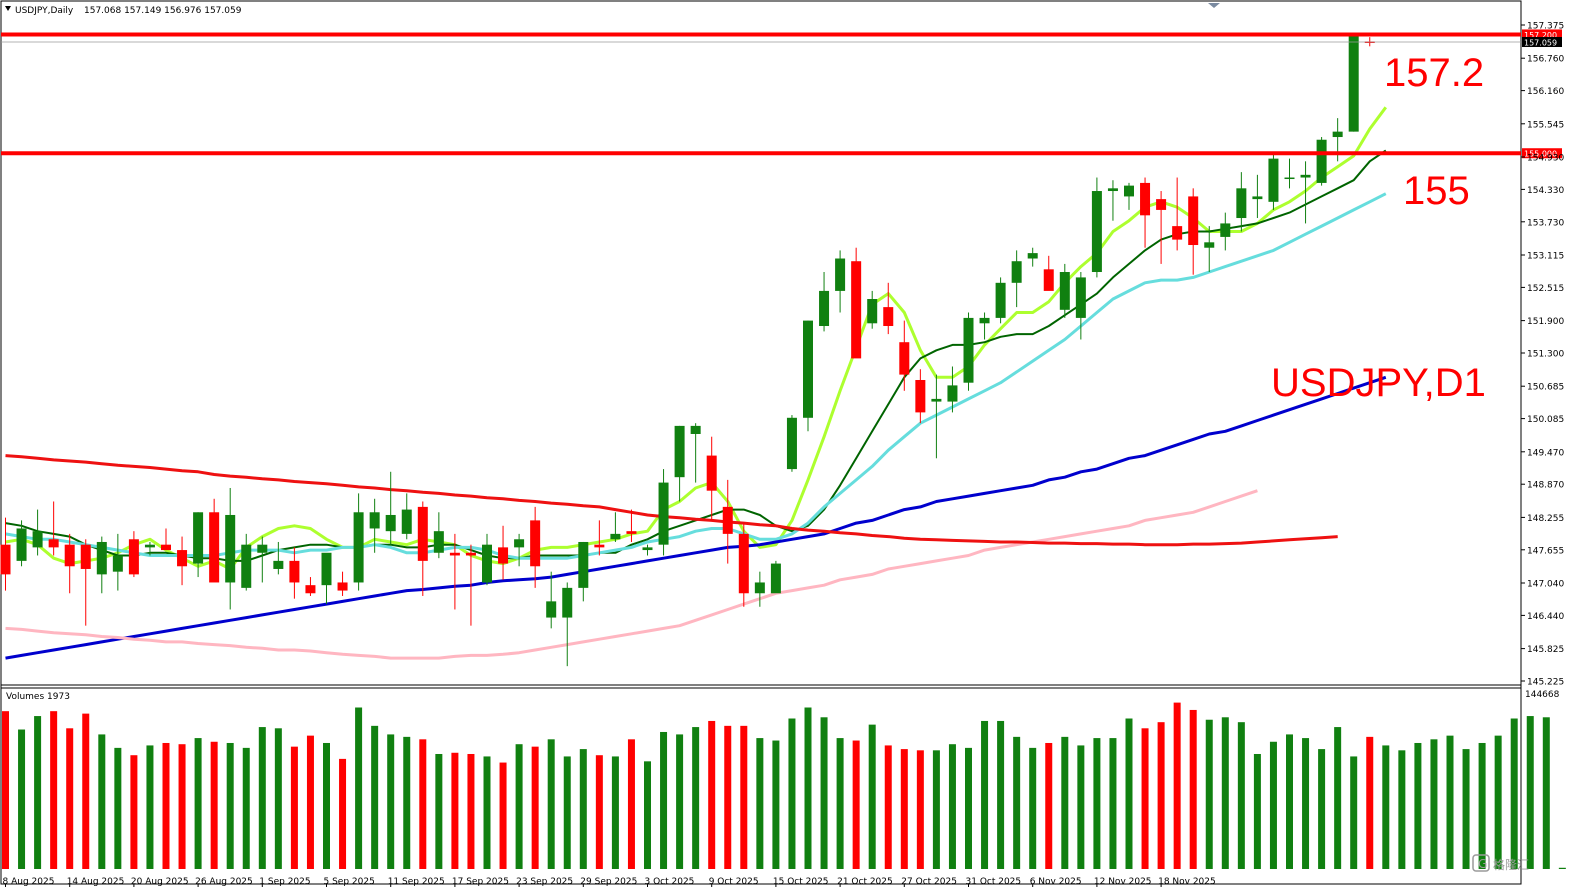 This screenshot has height=890, width=1574. What do you see at coordinates (1545, 617) in the screenshot?
I see `y-tick-label: 146.440` at bounding box center [1545, 617].